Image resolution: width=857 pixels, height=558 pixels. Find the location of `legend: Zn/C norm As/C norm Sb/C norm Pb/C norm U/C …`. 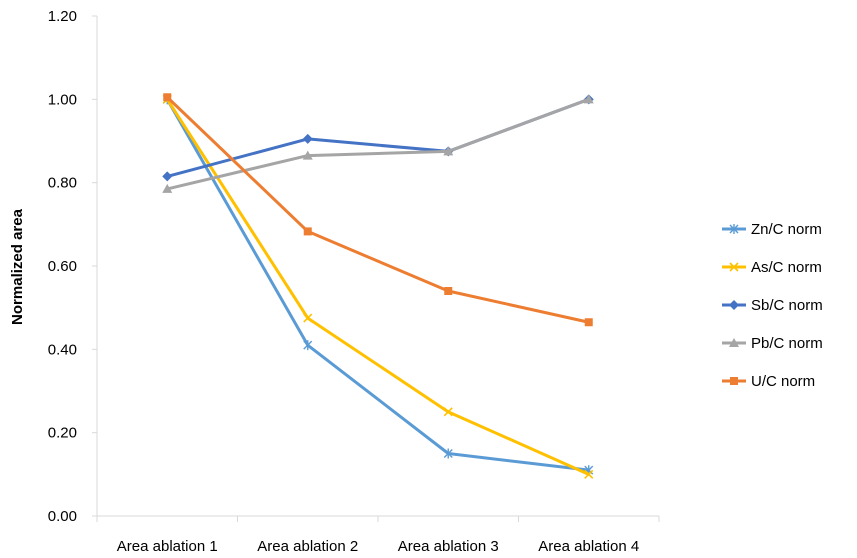

legend: Zn/C norm As/C norm Sb/C norm Pb/C norm U/C … is located at coordinates (772, 305).